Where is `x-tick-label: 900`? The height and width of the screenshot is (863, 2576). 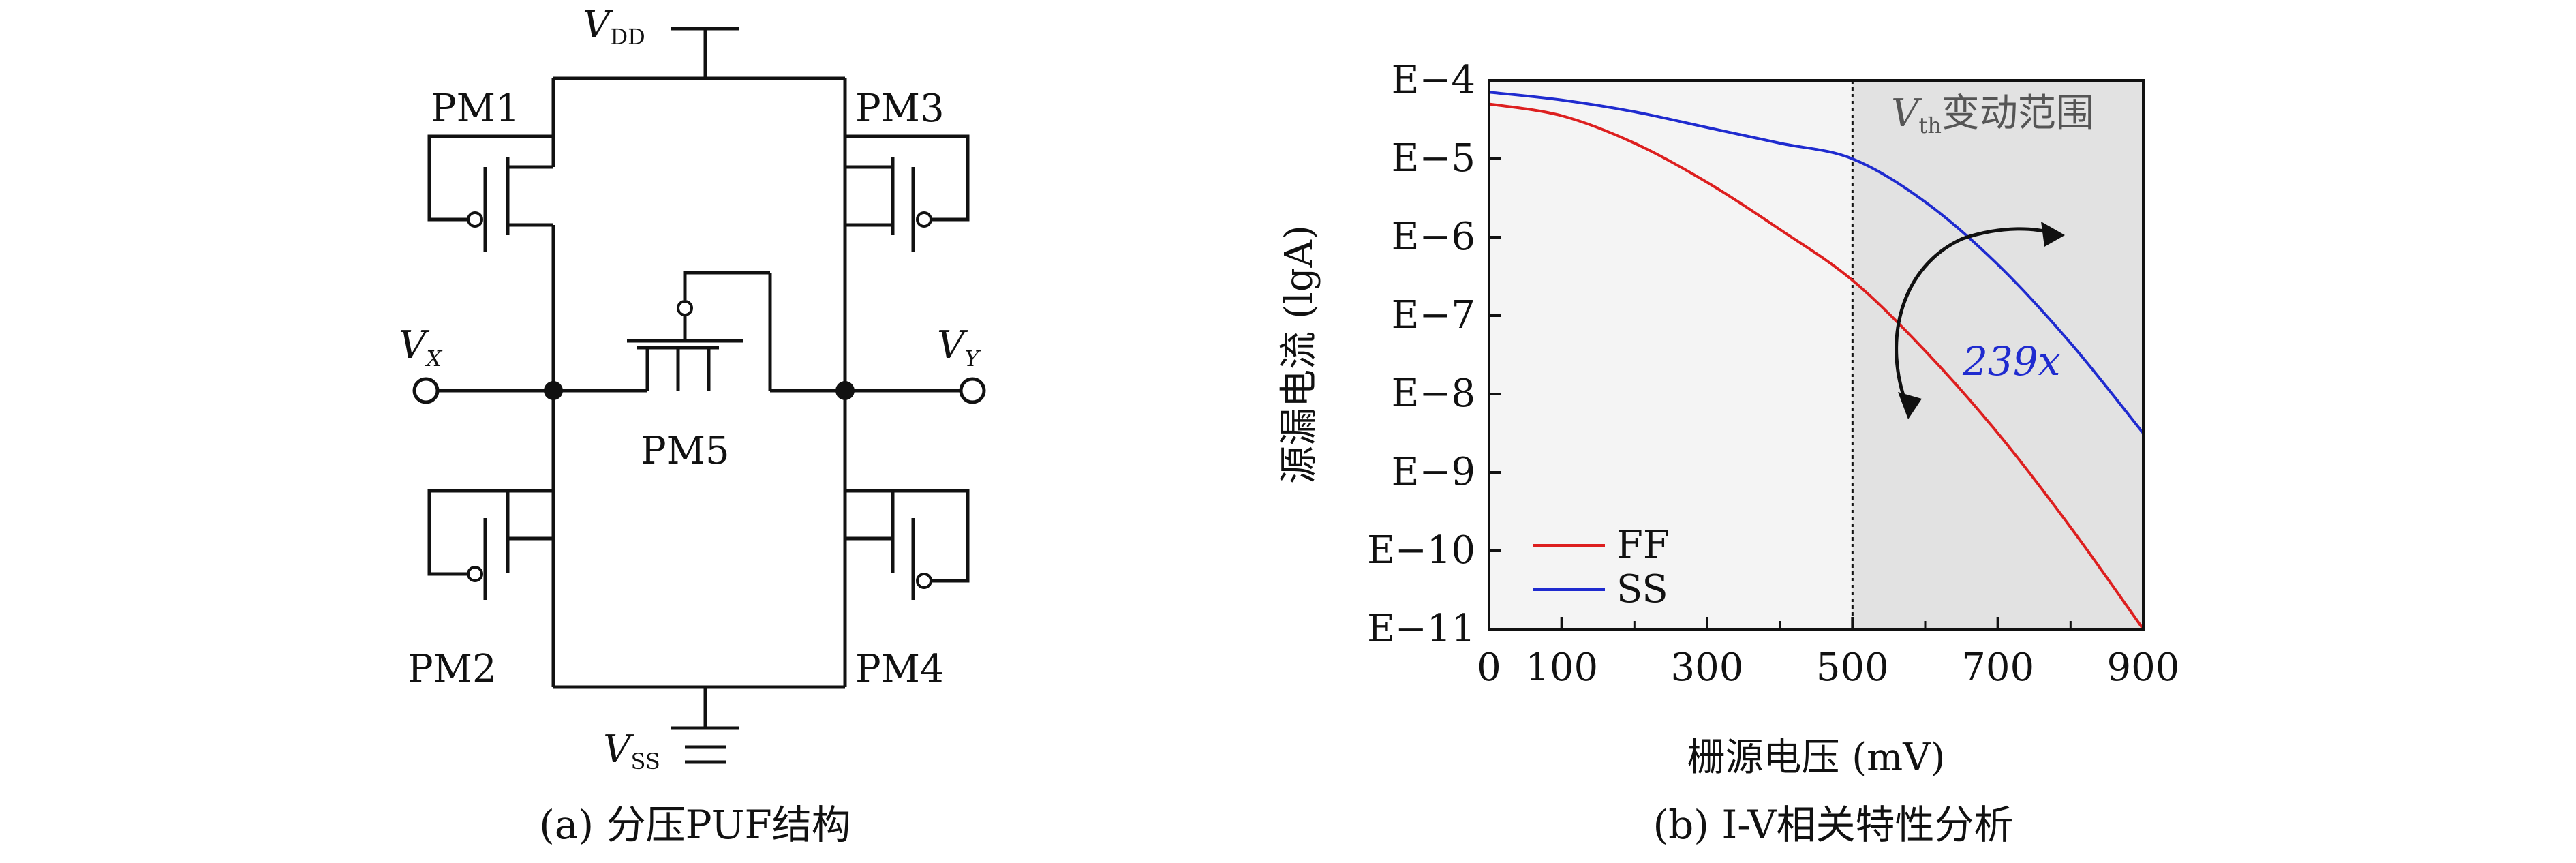
x-tick-label: 900 is located at coordinates (2143, 668).